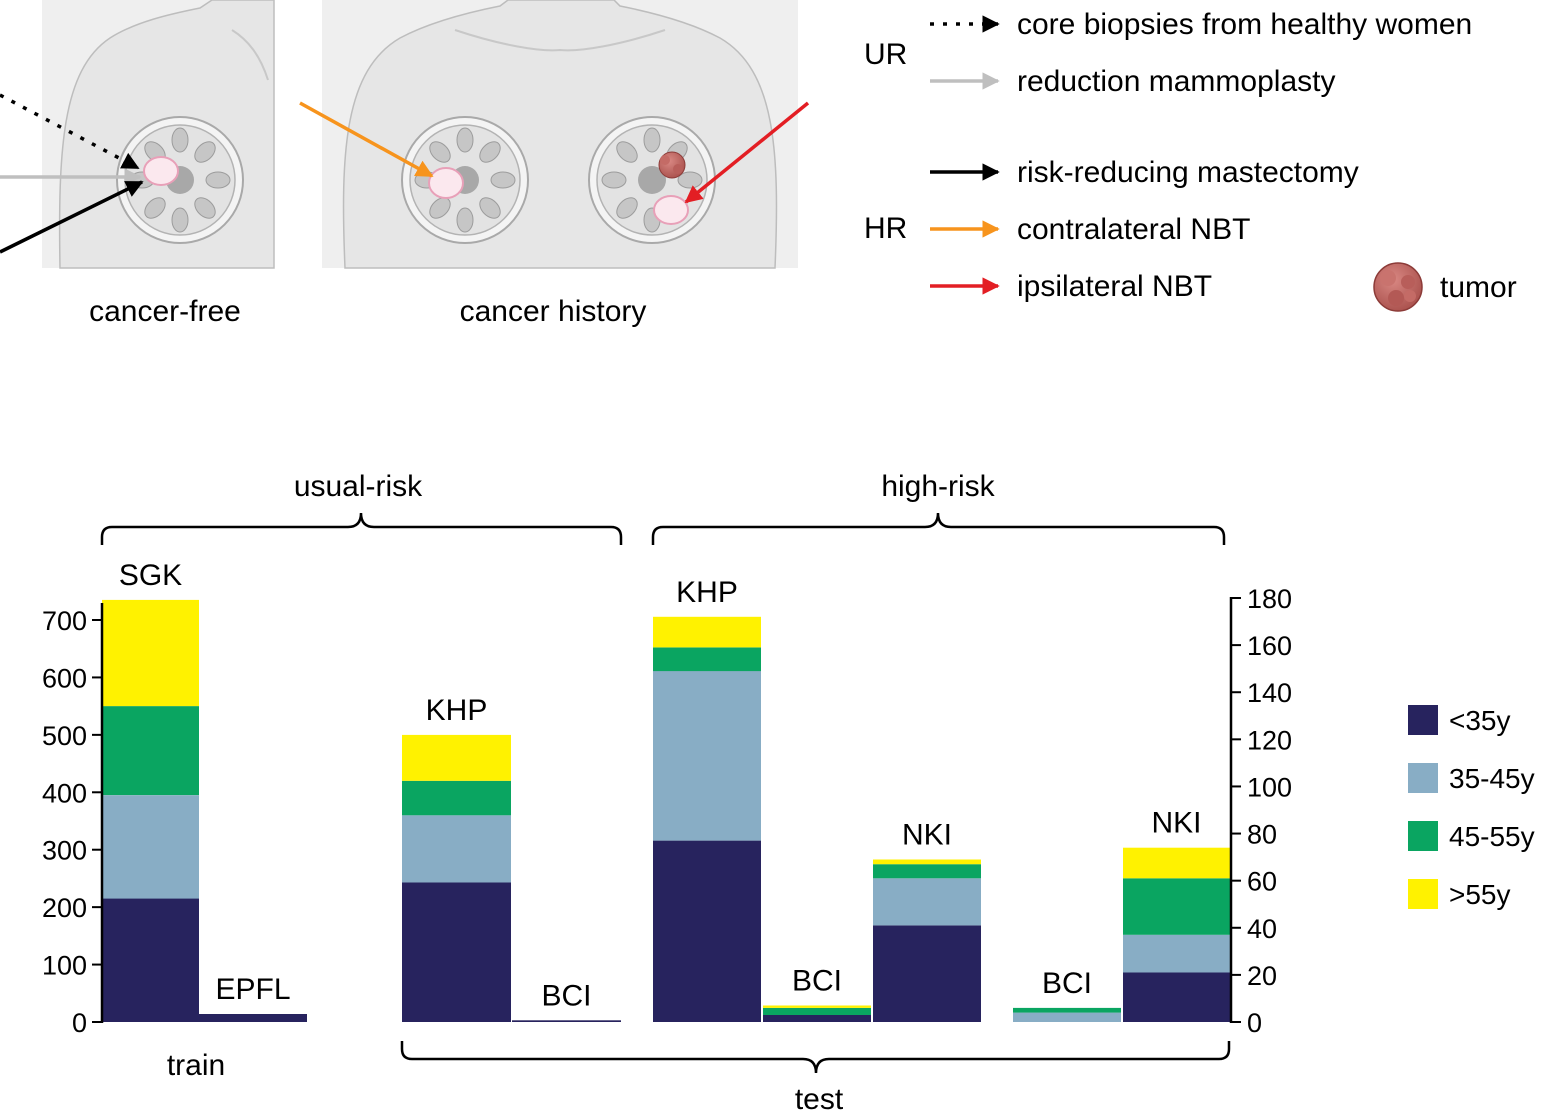  What do you see at coordinates (1244, 24) in the screenshot?
I see `legend-label-core-biopsies: core biopsies from healthy women` at bounding box center [1244, 24].